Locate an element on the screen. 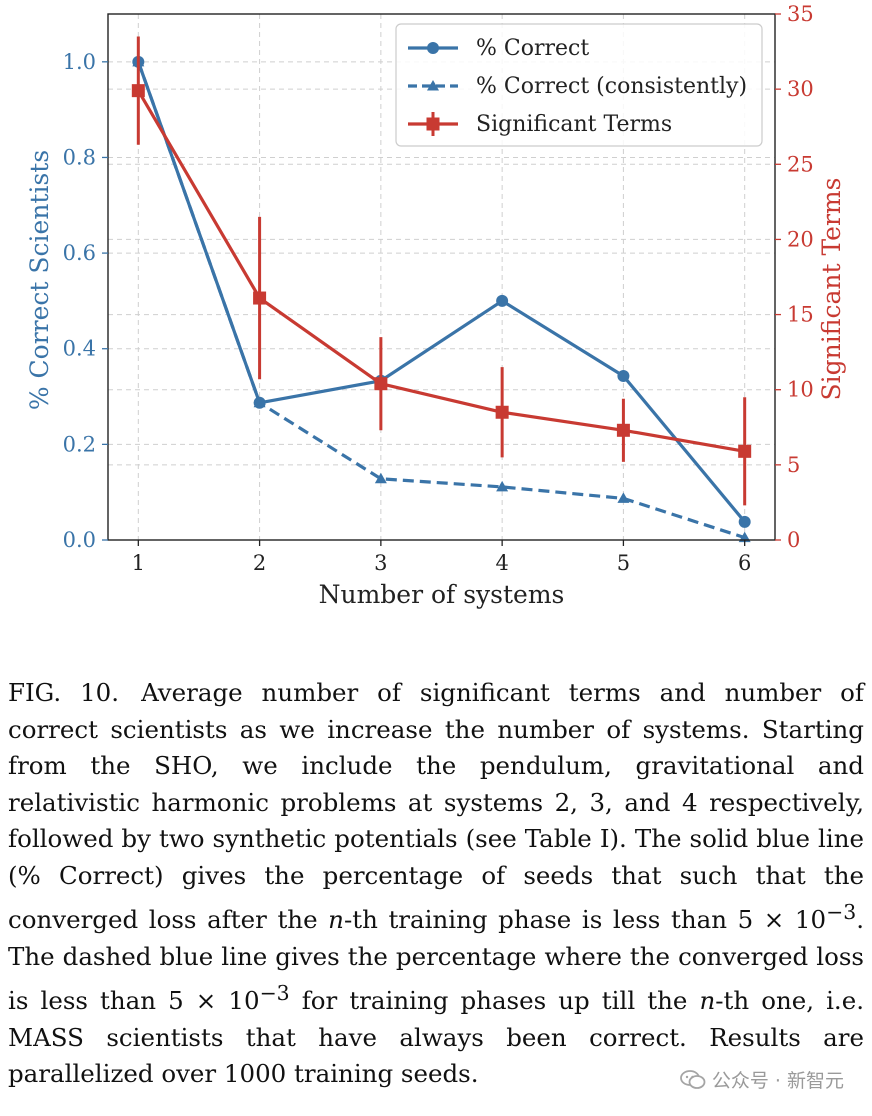 This screenshot has width=872, height=1116. right-y-tick-label: 35 is located at coordinates (800, 14).